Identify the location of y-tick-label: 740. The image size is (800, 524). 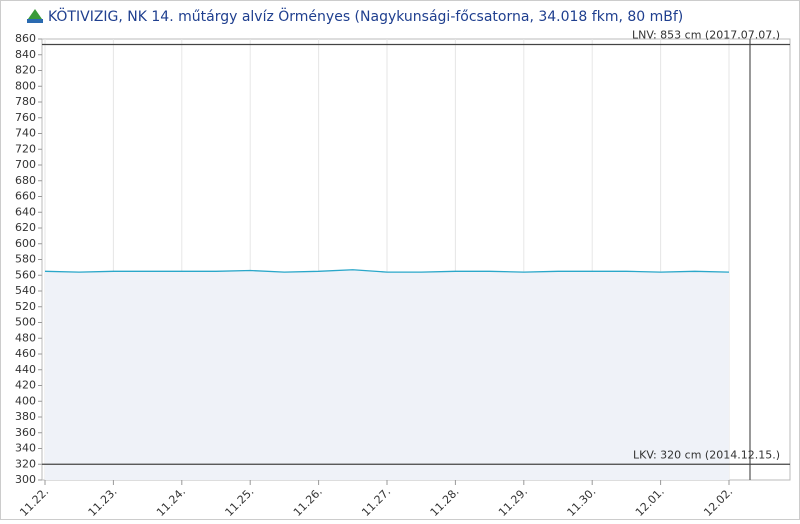
(25, 133).